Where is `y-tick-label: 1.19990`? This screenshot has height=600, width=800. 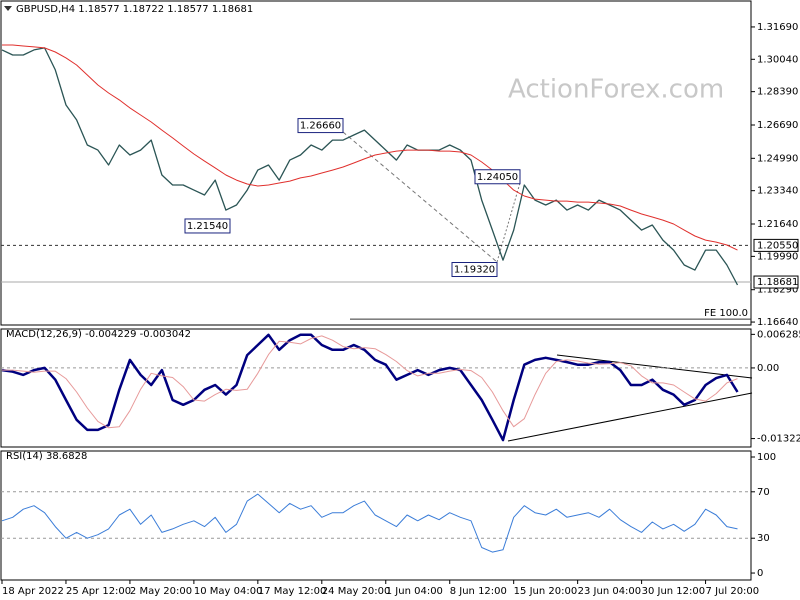
y-tick-label: 1.19990 is located at coordinates (777, 256).